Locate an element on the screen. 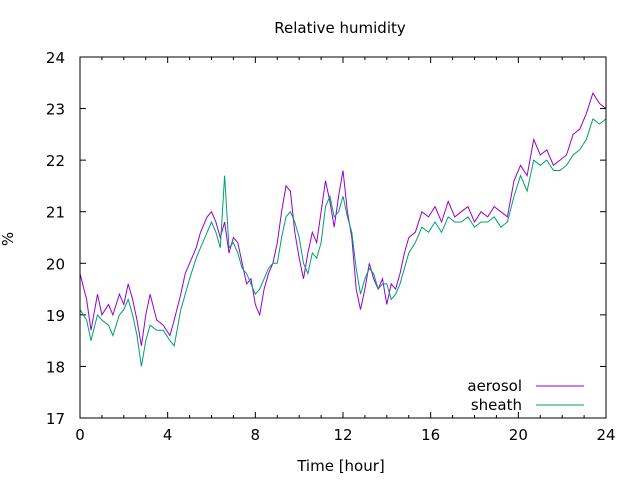  legend-label-aerosol: aerosol is located at coordinates (494, 386).